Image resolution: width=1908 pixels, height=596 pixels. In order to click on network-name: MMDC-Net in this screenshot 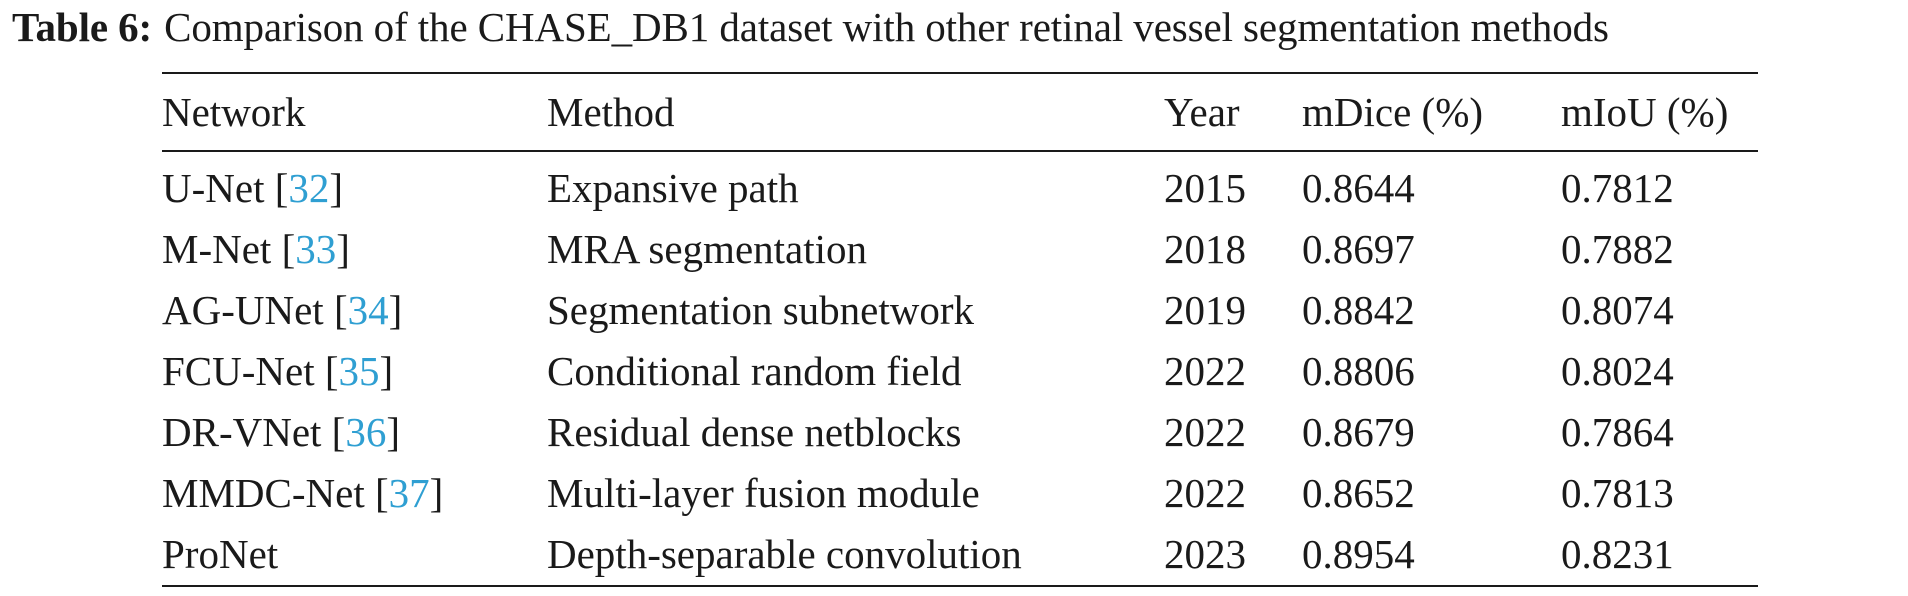, I will do `click(263, 493)`.